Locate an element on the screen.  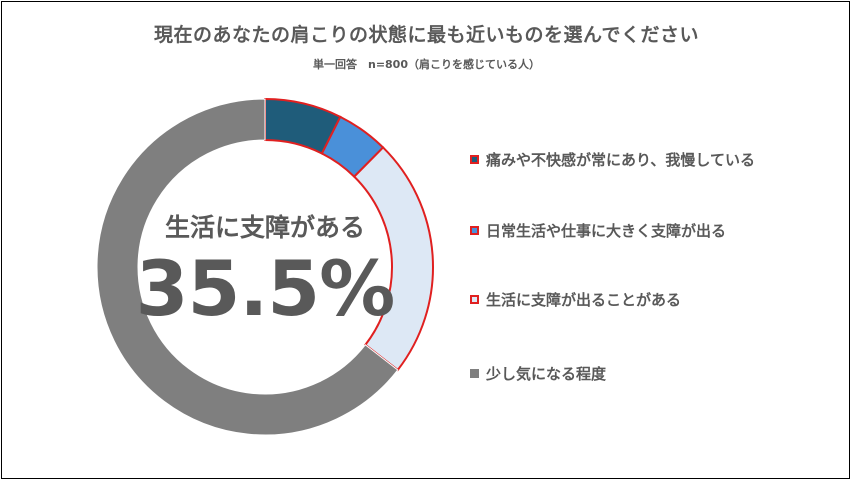
legend-item: 日常生活や仕事に大きく支障が出る is located at coordinates (598, 230).